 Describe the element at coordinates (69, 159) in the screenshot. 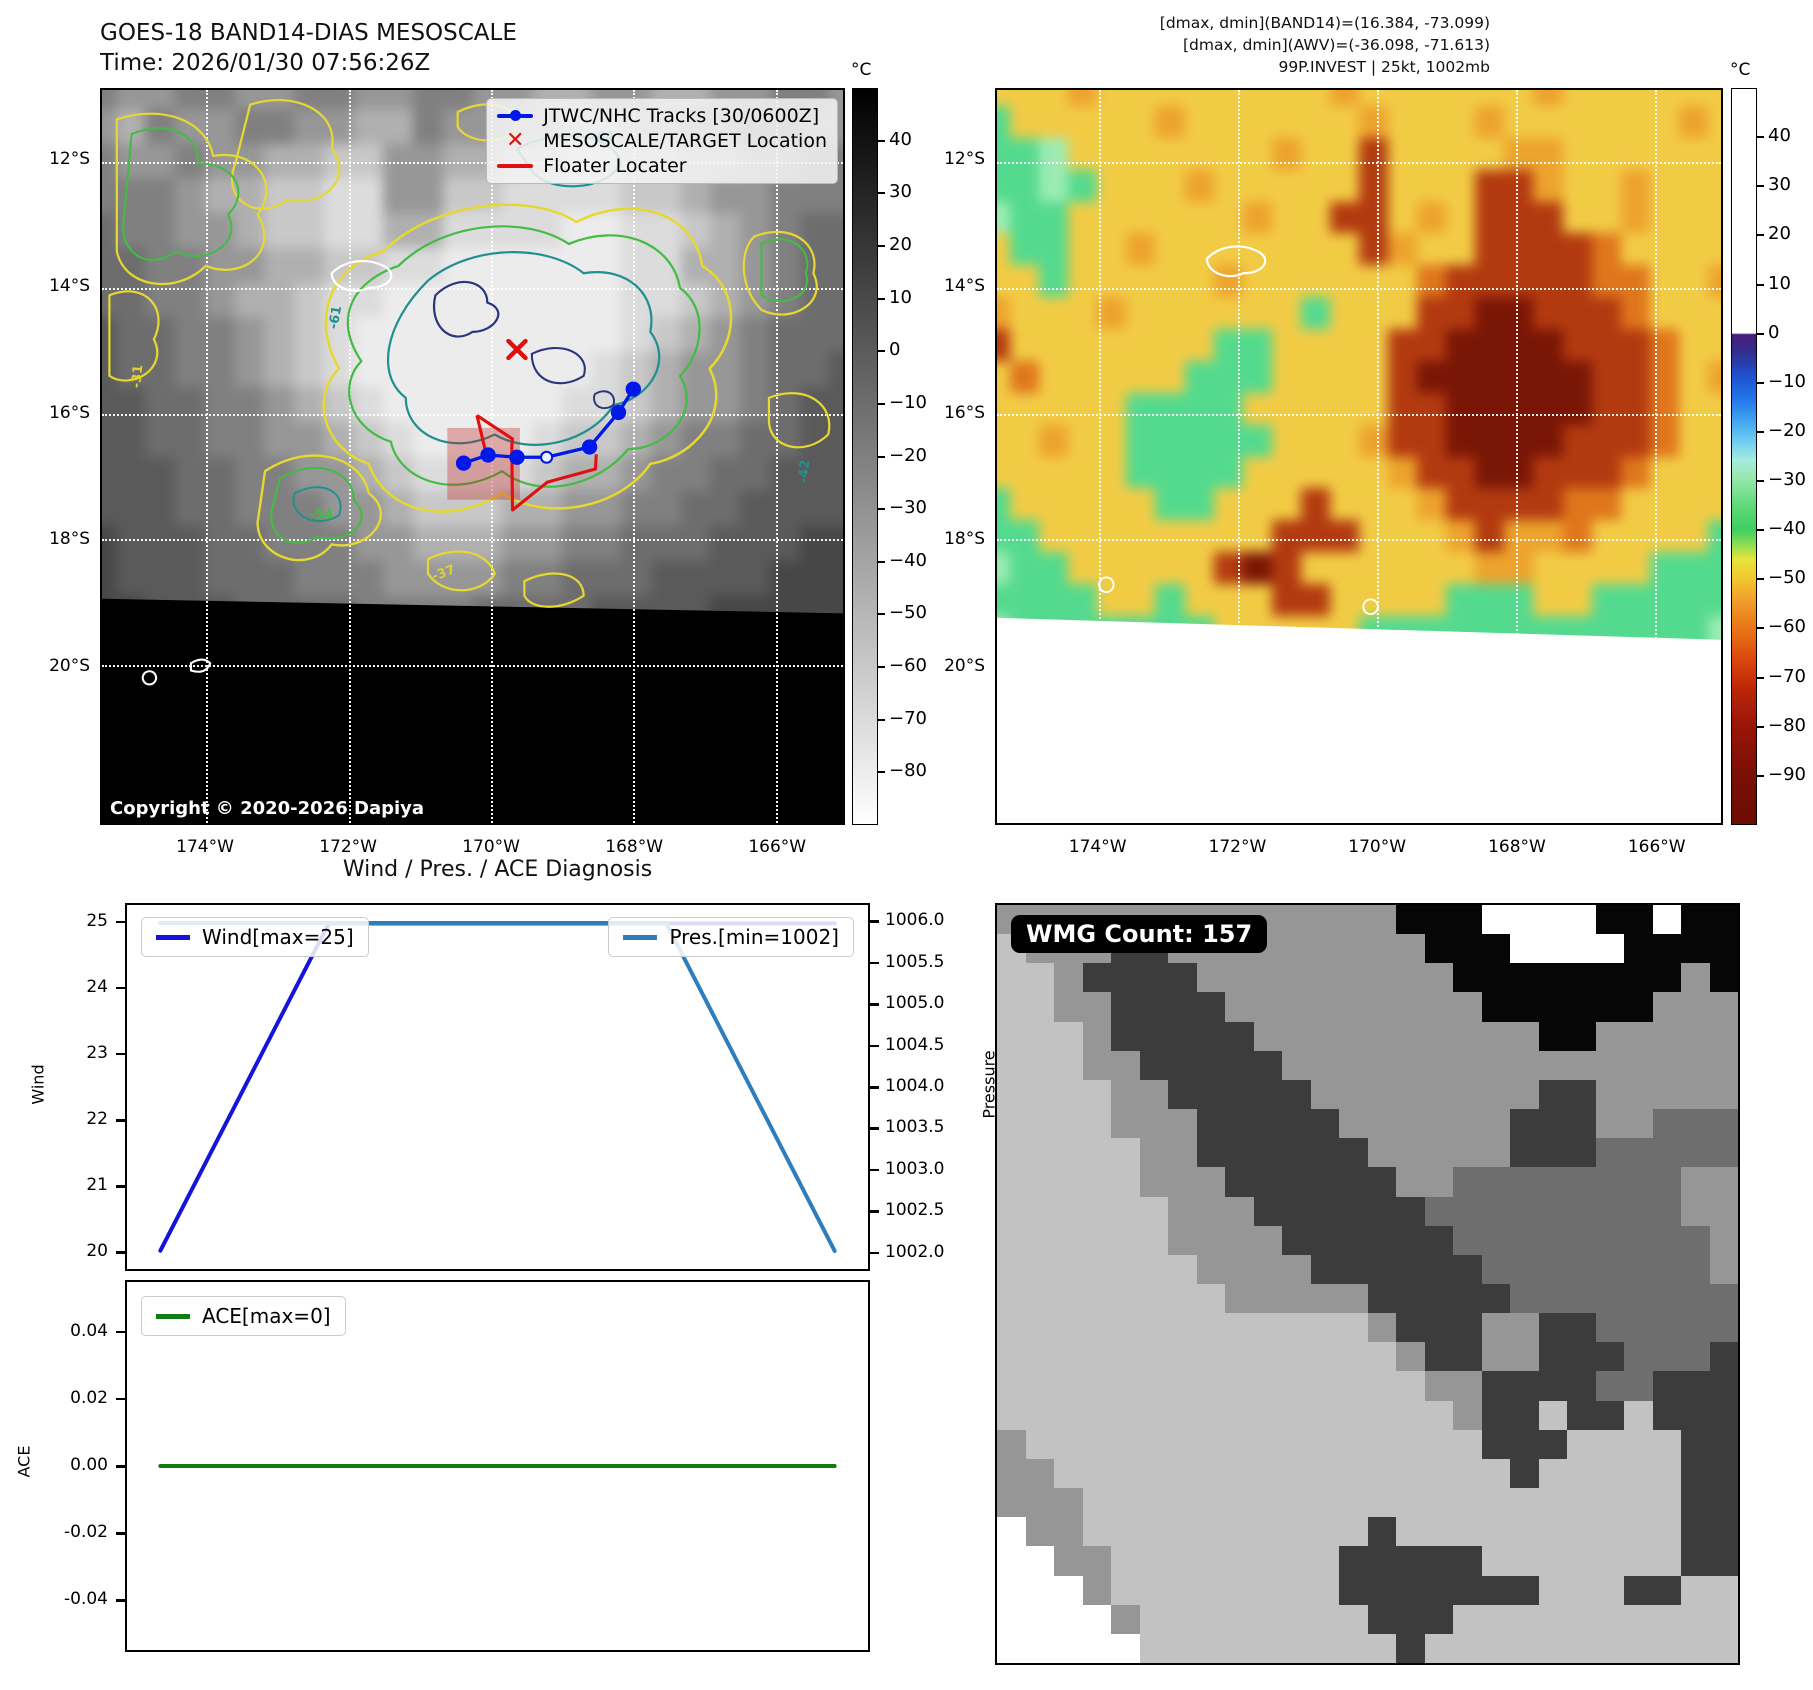

I see `lat-tick-label: 12°S` at that location.